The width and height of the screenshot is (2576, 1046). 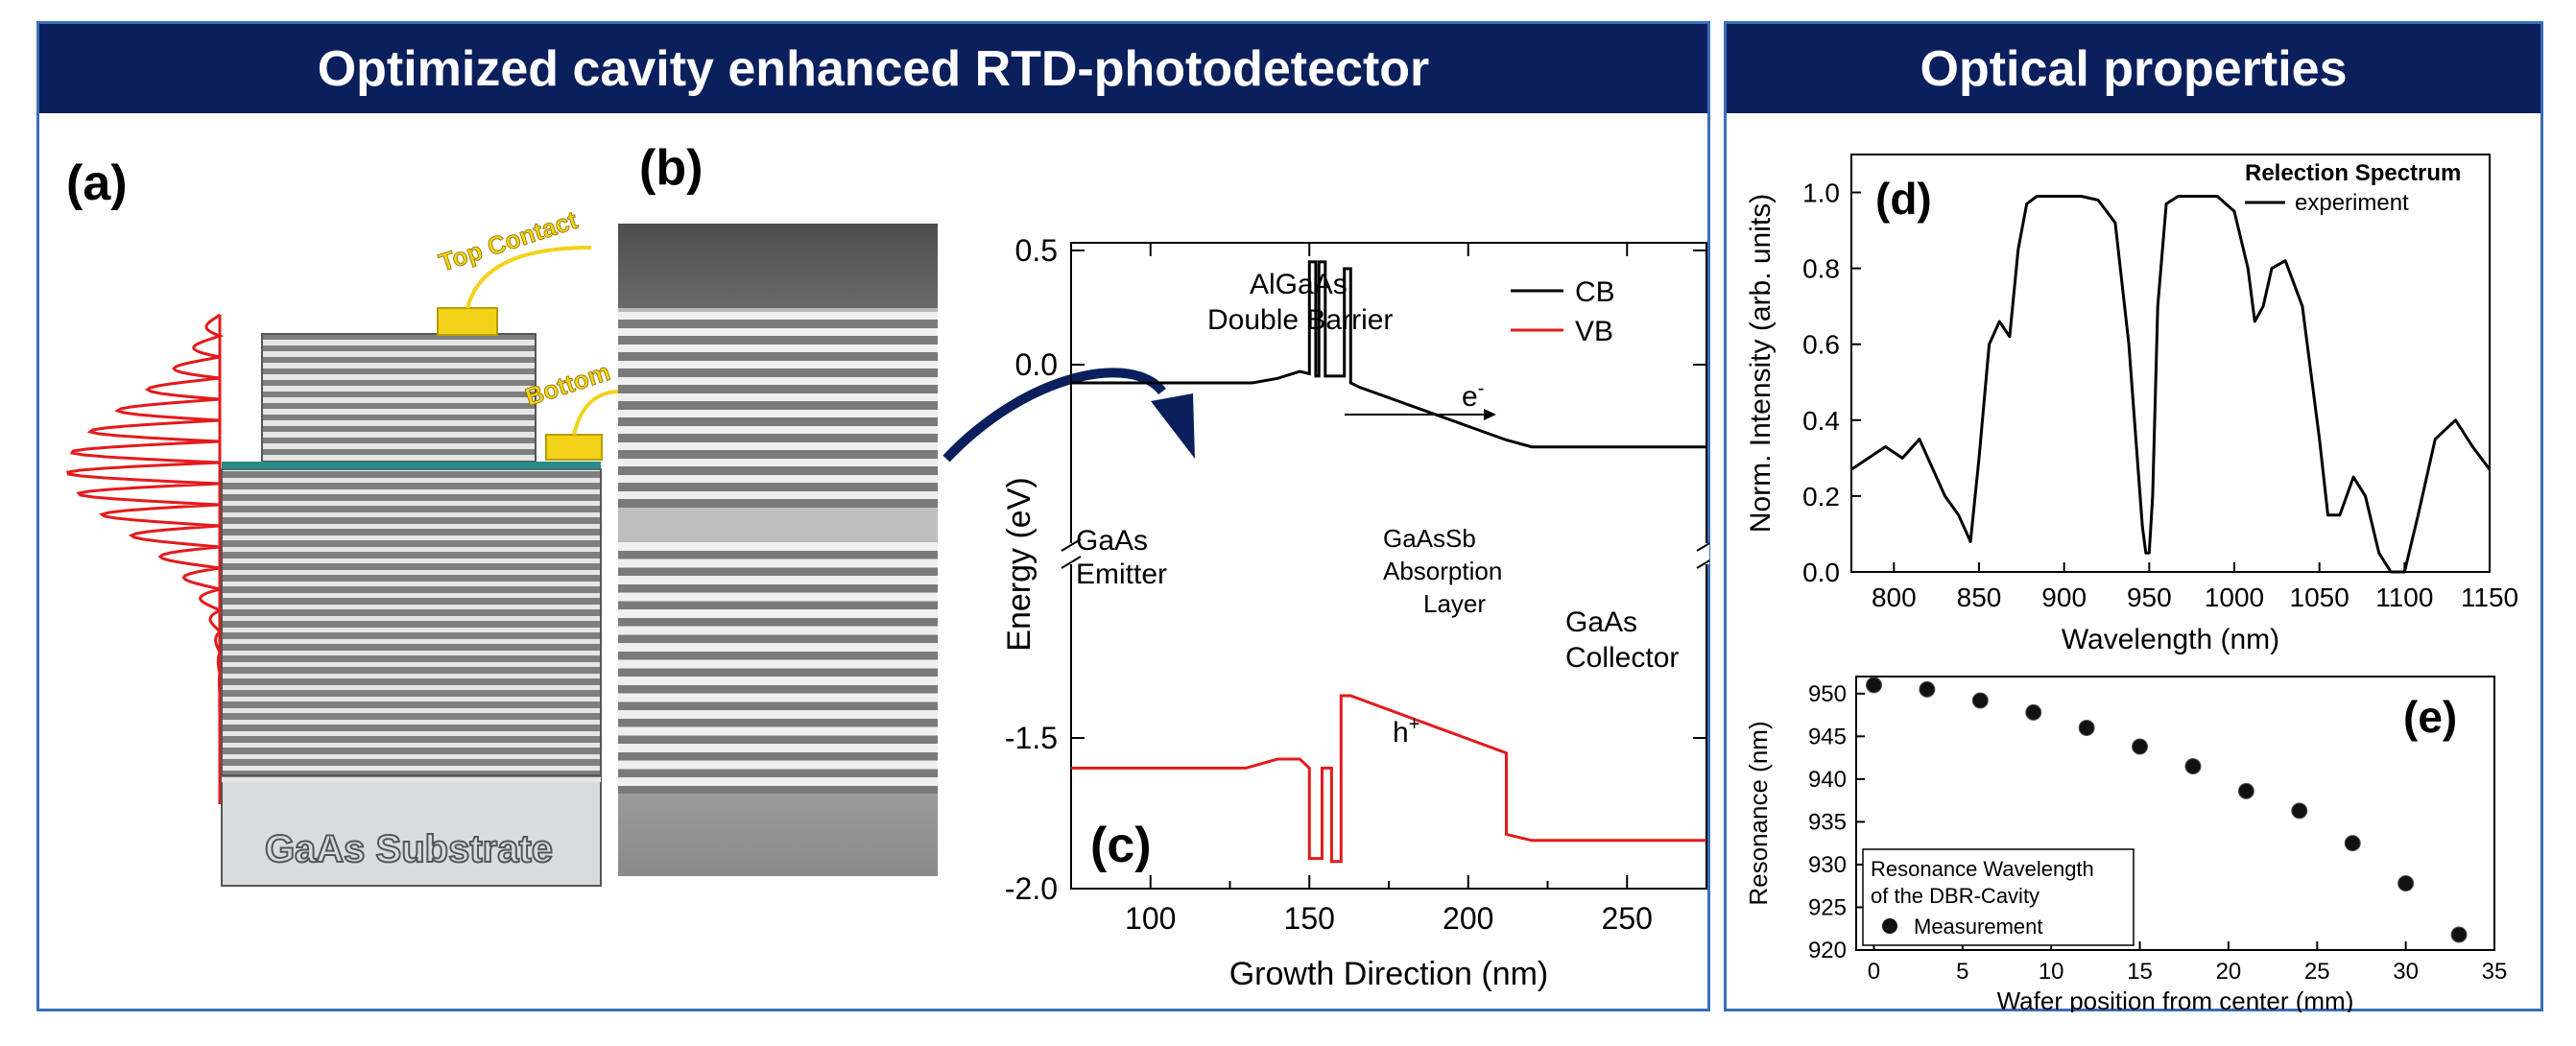 I want to click on emitter-label-2: Emitter, so click(x=1121, y=574).